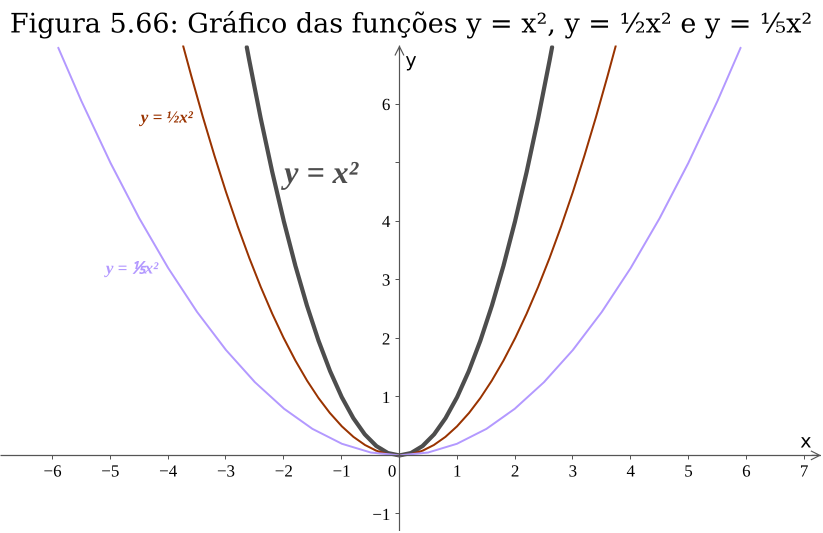 This screenshot has width=823, height=533. What do you see at coordinates (283, 470) in the screenshot?
I see `x-tick-label: −2` at bounding box center [283, 470].